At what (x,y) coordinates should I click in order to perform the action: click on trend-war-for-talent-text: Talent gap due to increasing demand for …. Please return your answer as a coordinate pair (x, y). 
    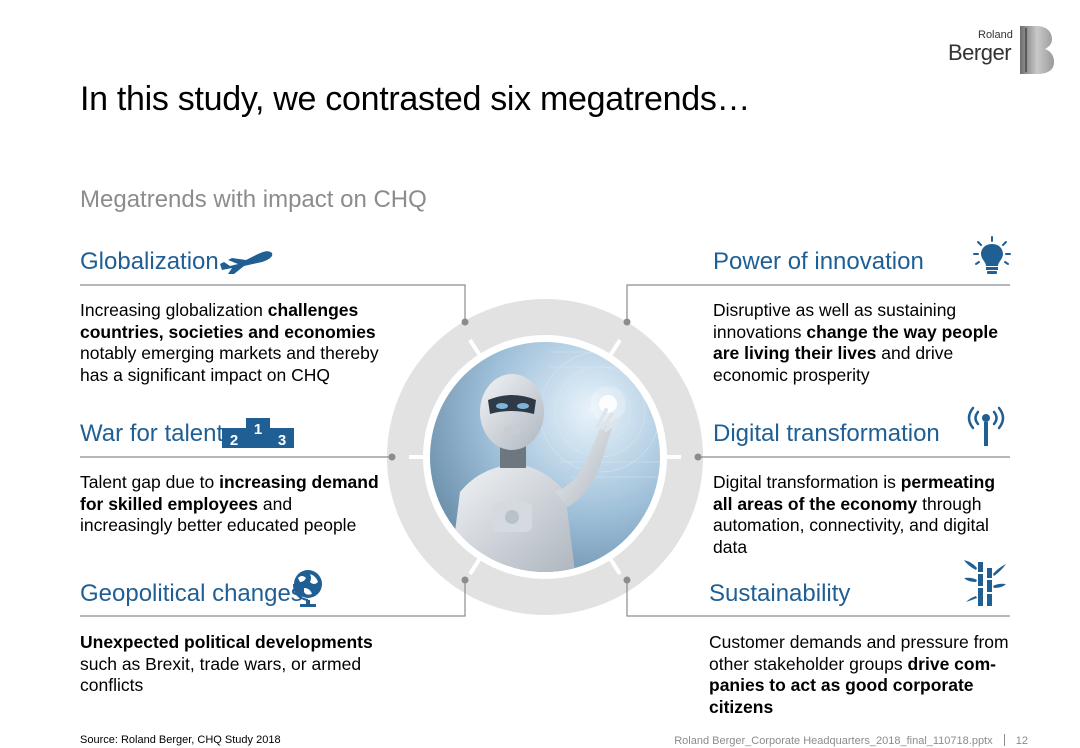
    Looking at the image, I should click on (230, 504).